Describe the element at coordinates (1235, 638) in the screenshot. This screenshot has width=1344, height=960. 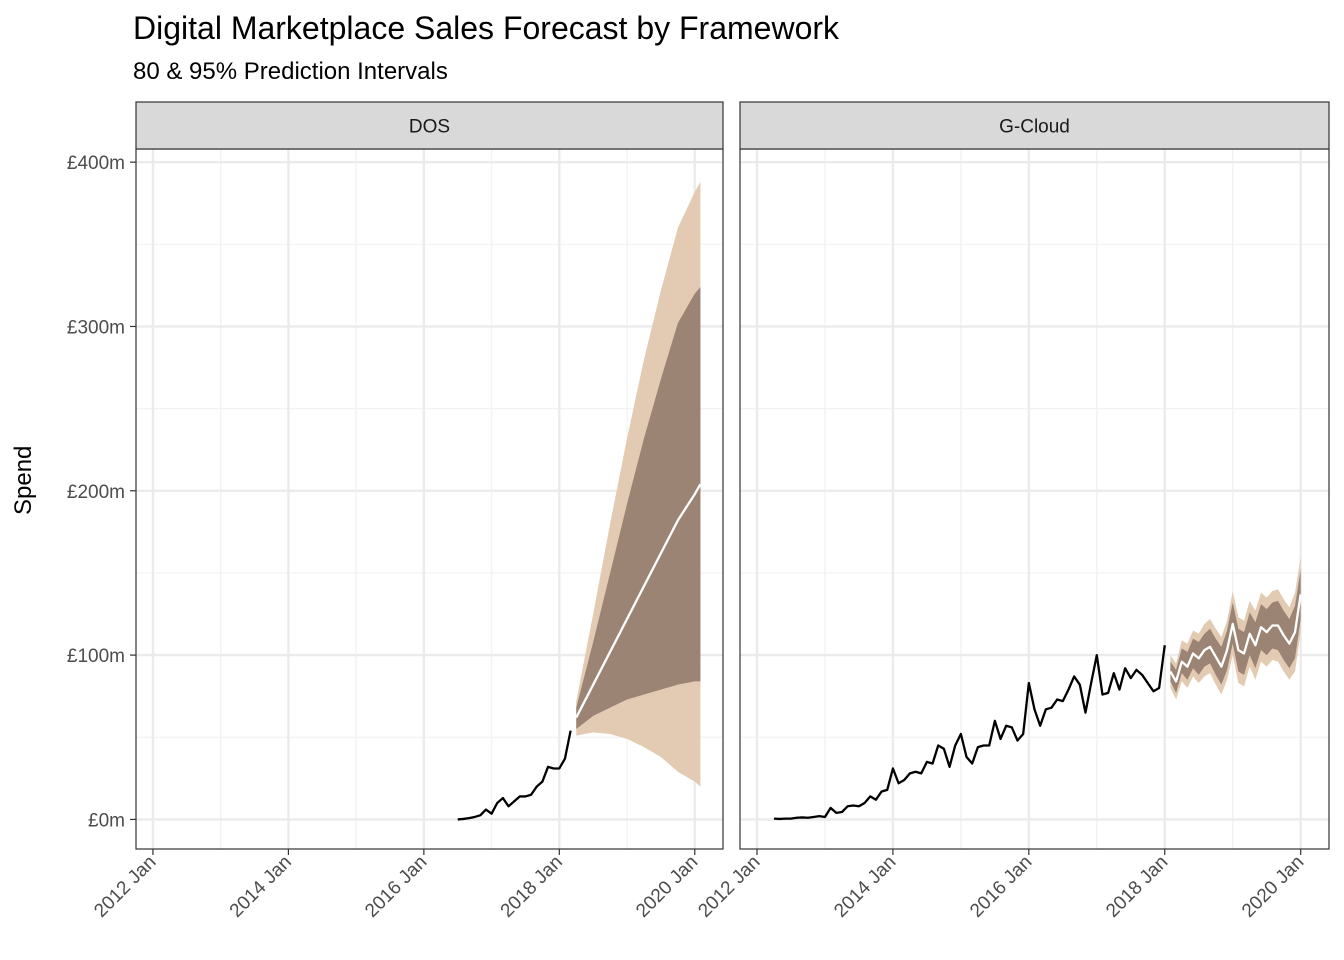
I see `forecast-line-g-cloud` at that location.